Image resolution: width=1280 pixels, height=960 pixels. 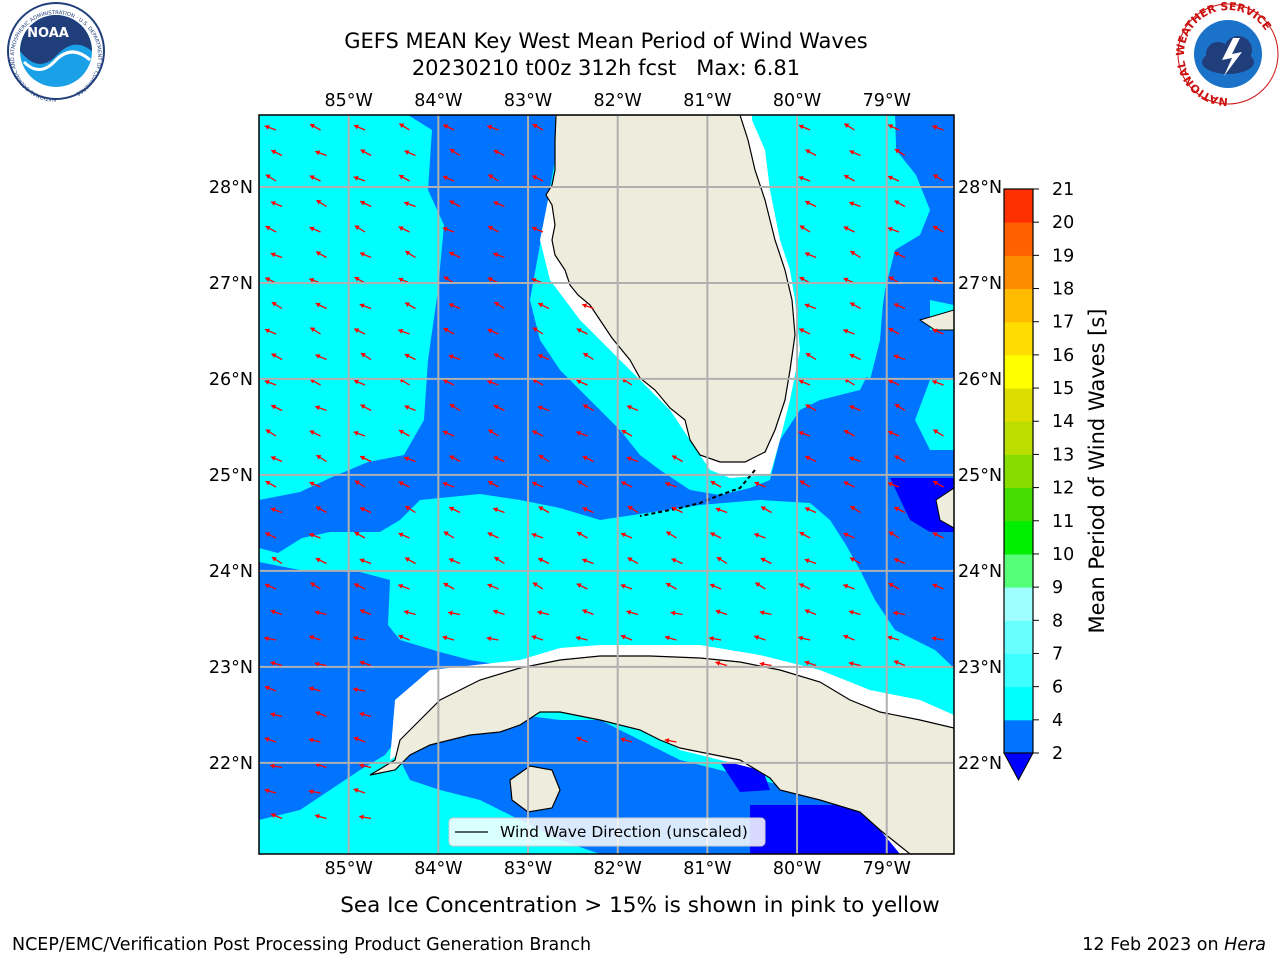 I want to click on colorbar-tick-label: 15, so click(x=1063, y=389).